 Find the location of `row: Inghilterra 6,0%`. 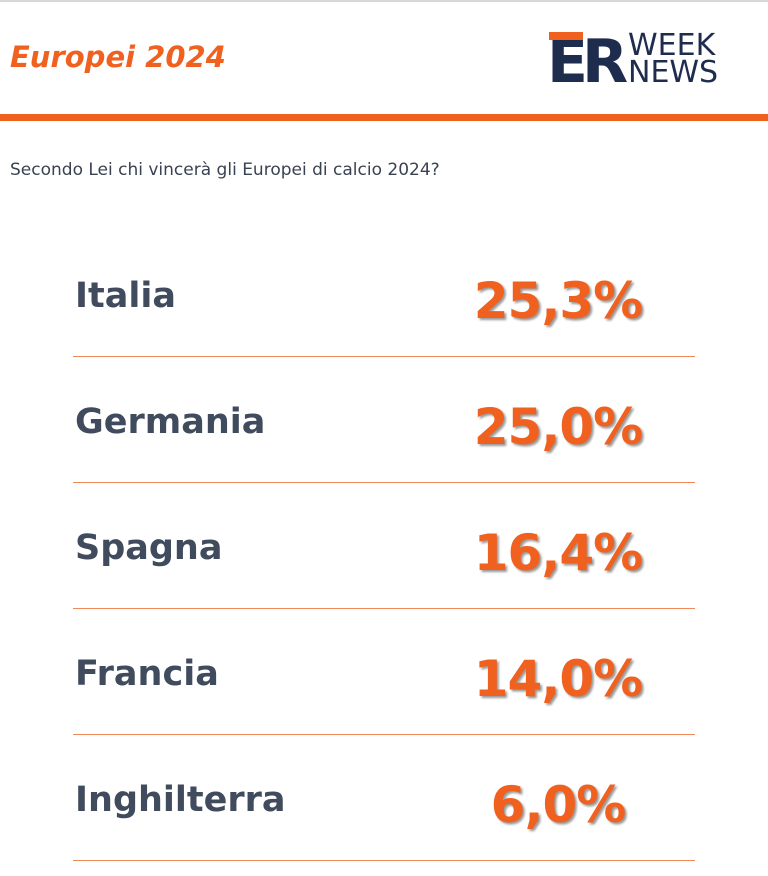

row: Inghilterra 6,0% is located at coordinates (384, 797).